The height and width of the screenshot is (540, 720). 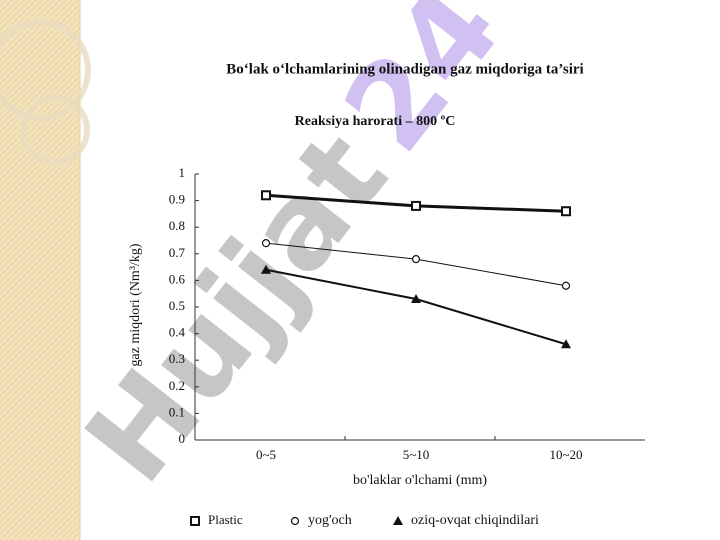 What do you see at coordinates (177, 332) in the screenshot?
I see `y-tick-label: 0.4` at bounding box center [177, 332].